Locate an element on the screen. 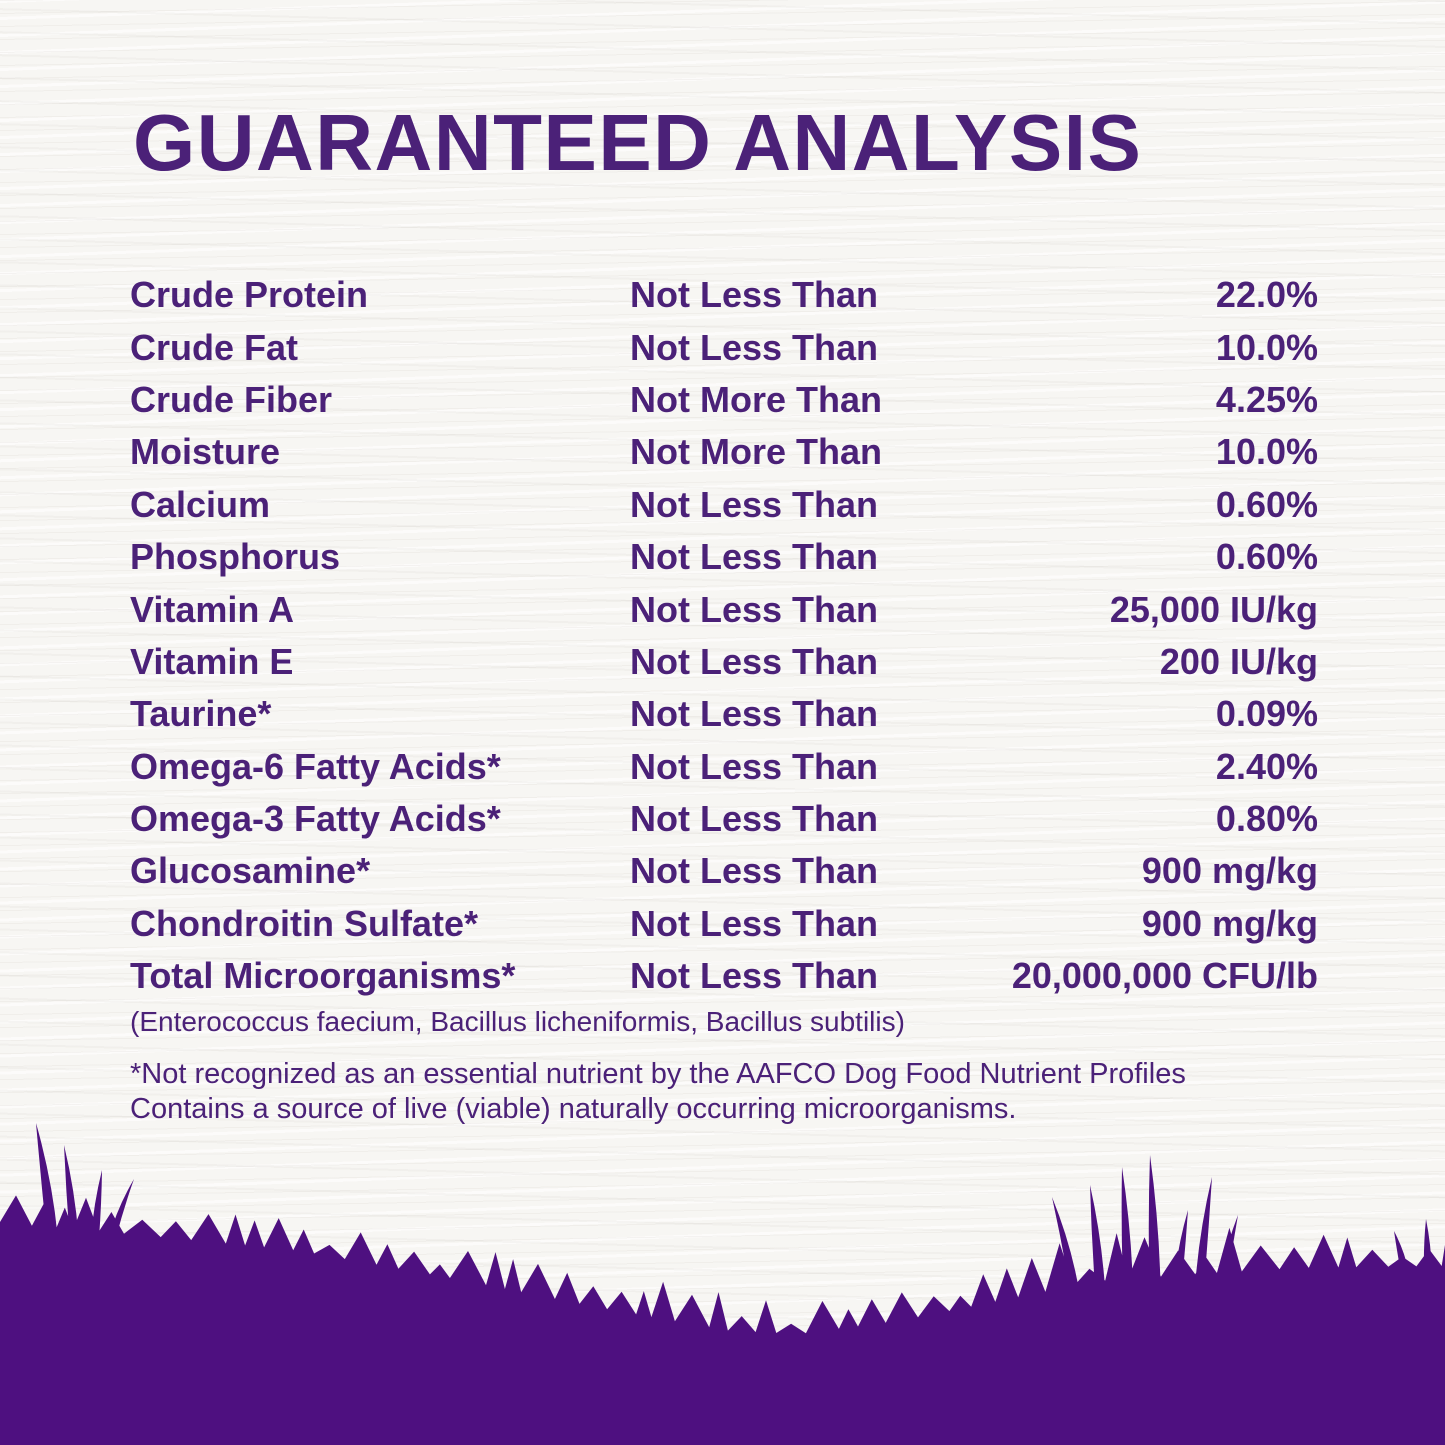  table-row: Omega-6 Fatty Acids* Not Less Than 2.40% is located at coordinates (724, 767).